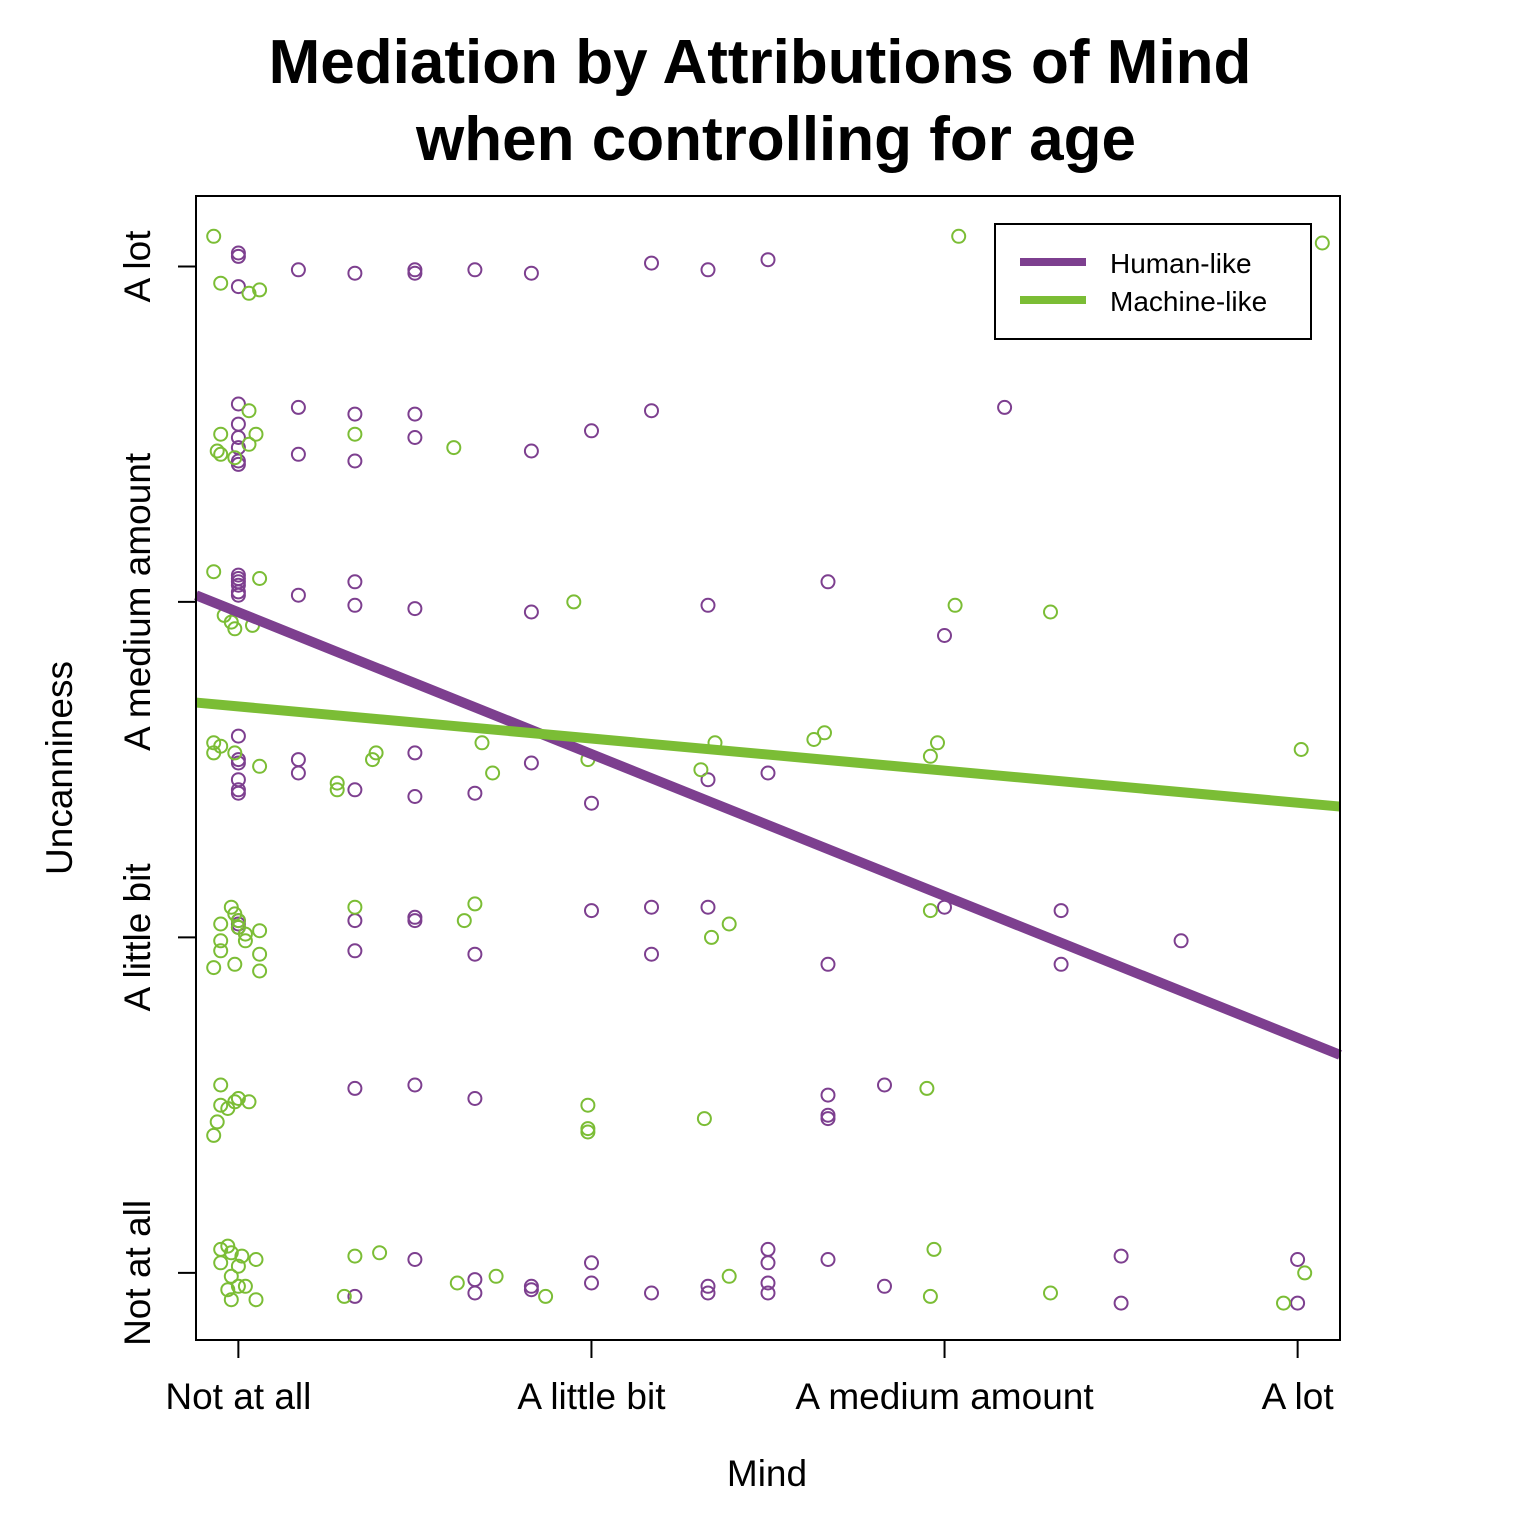 The width and height of the screenshot is (1536, 1536). Describe the element at coordinates (1188, 301) in the screenshot. I see `legend-label-machine-like: Machine-like` at that location.